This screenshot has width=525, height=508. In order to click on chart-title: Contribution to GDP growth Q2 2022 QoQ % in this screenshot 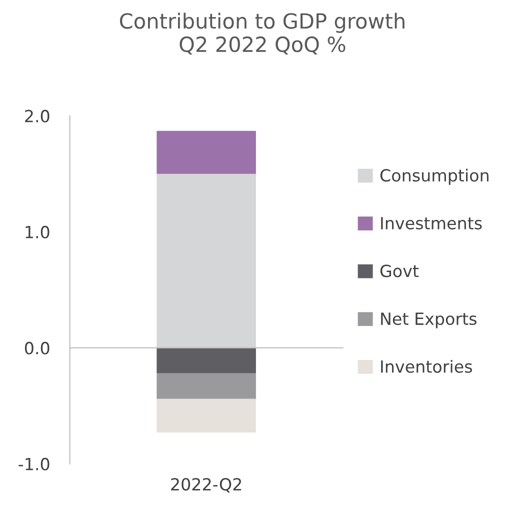, I will do `click(262, 33)`.